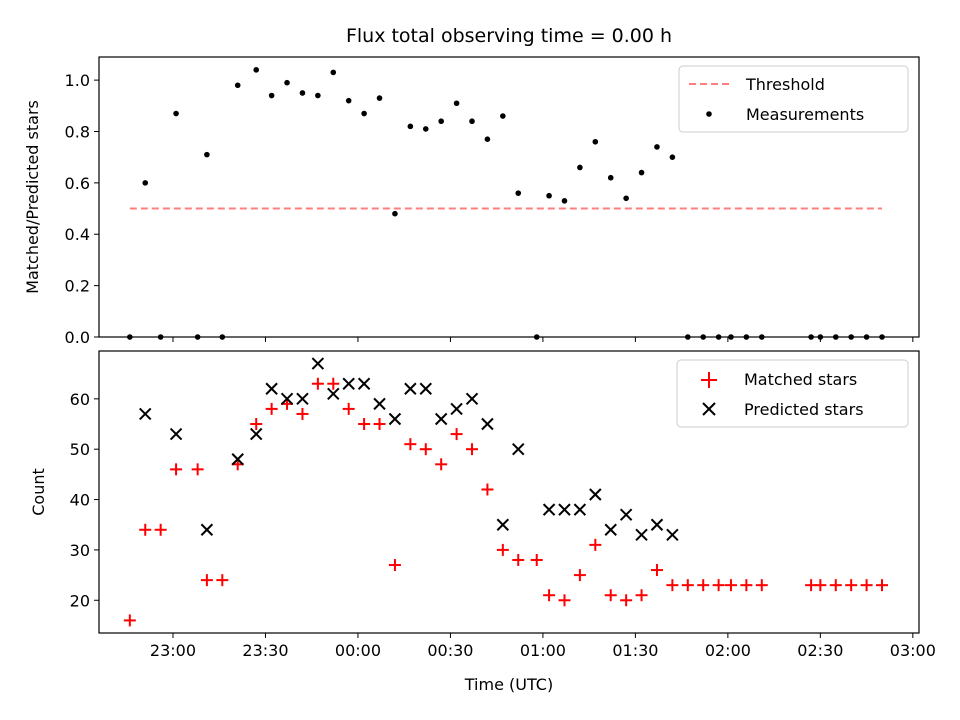  What do you see at coordinates (728, 650) in the screenshot?
I see `x-tick-label-6: 02:00` at bounding box center [728, 650].